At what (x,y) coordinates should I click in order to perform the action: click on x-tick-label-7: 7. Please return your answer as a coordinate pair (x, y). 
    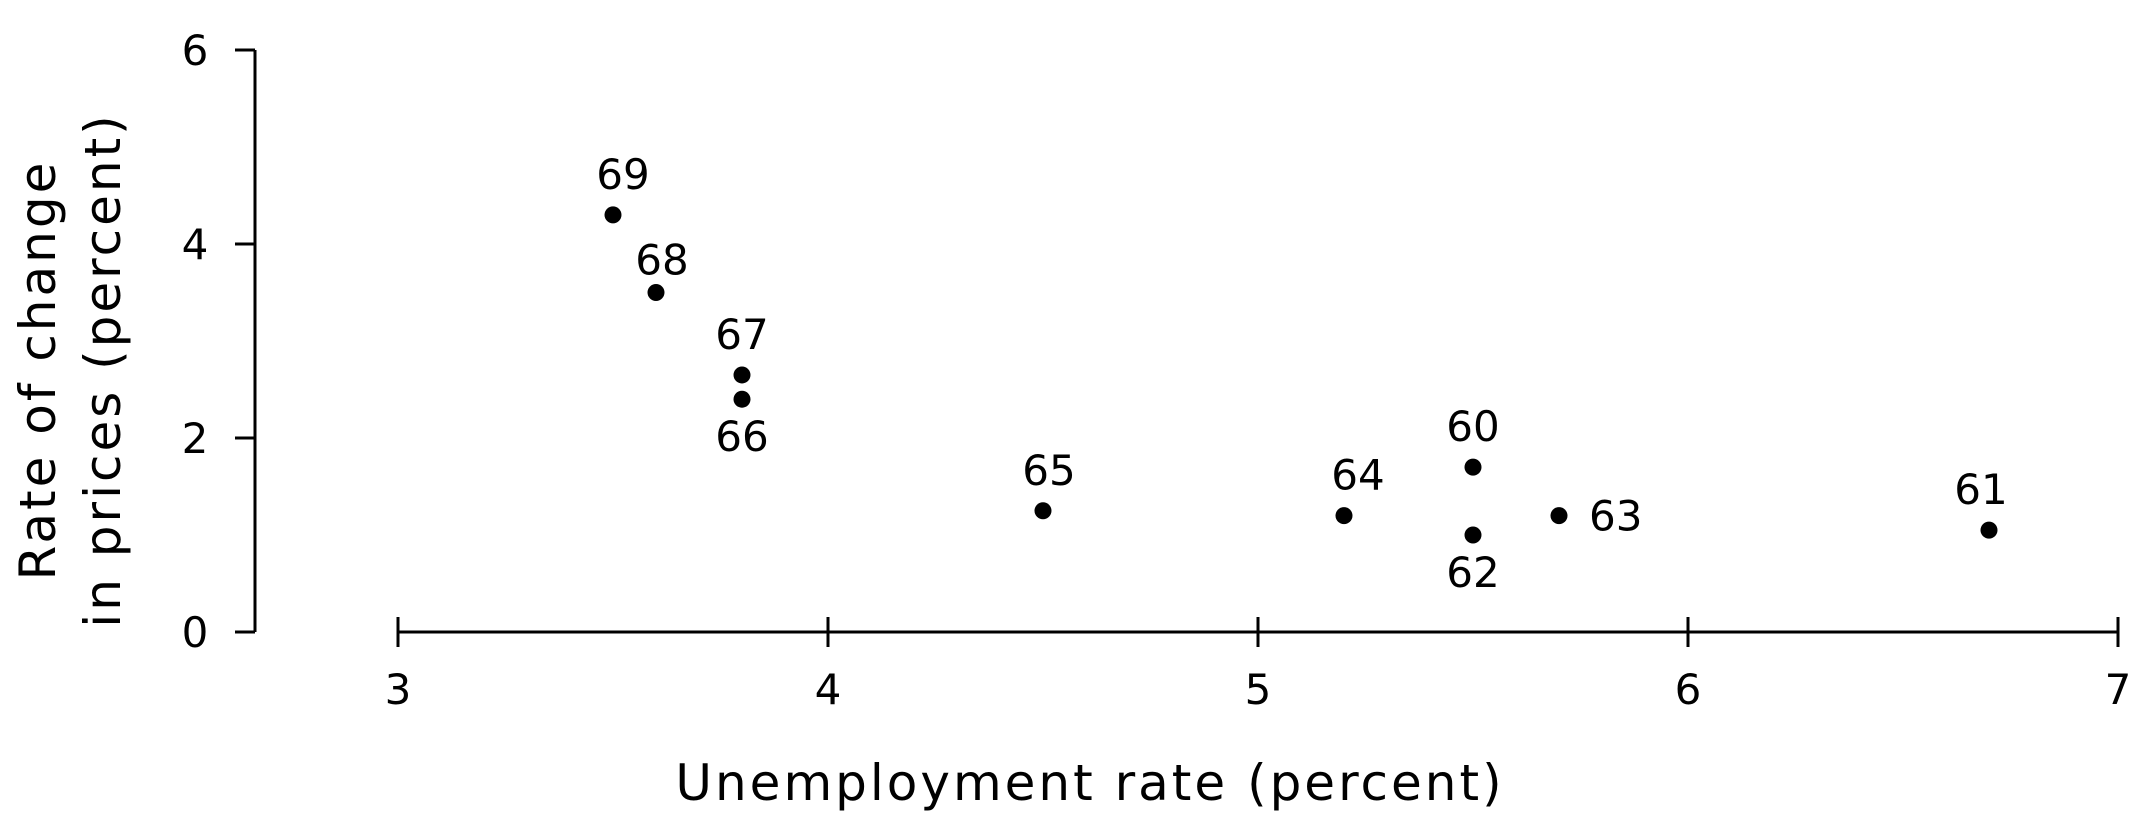
    Looking at the image, I should click on (2118, 689).